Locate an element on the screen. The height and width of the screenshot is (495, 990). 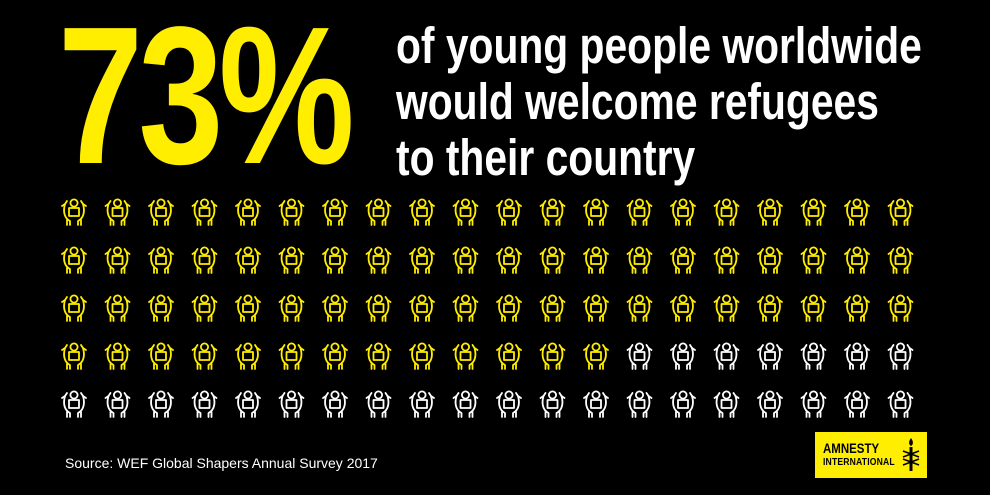
logo-text: AMNESTY INTERNATIONAL is located at coordinates (859, 455).